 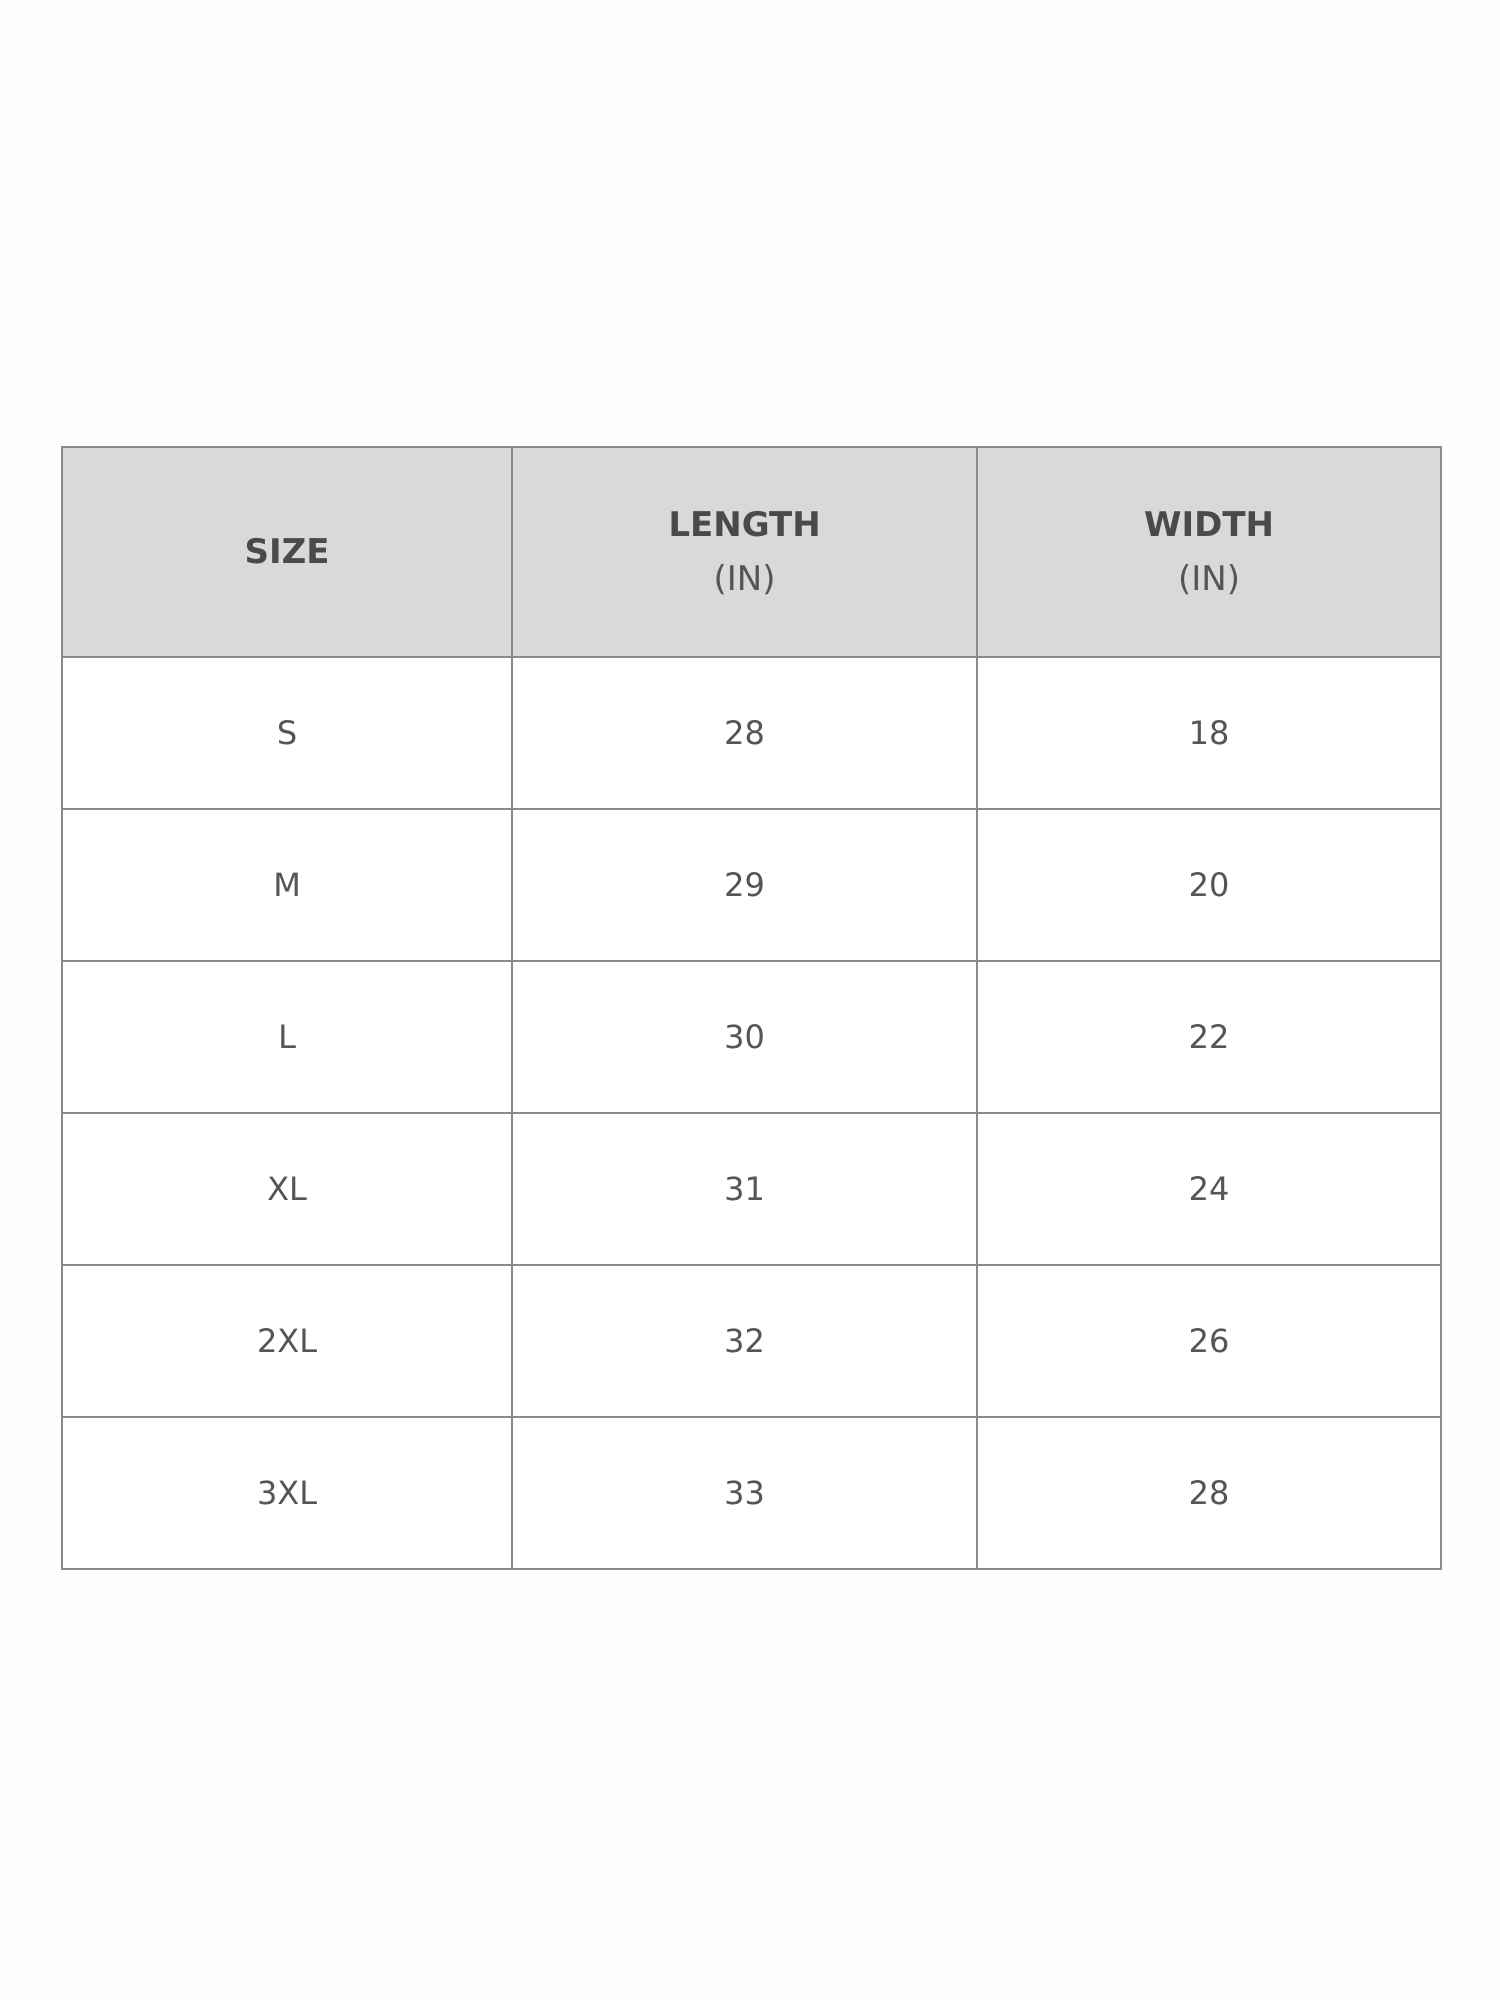 What do you see at coordinates (1209, 1493) in the screenshot?
I see `width-cell: 28` at bounding box center [1209, 1493].